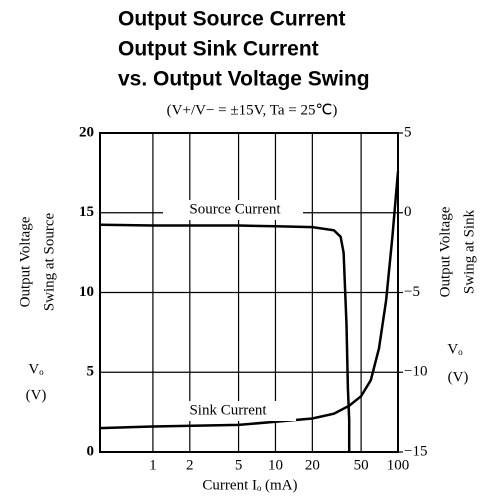 This screenshot has width=484, height=503. I want to click on x-tick-label: 1, so click(153, 465).